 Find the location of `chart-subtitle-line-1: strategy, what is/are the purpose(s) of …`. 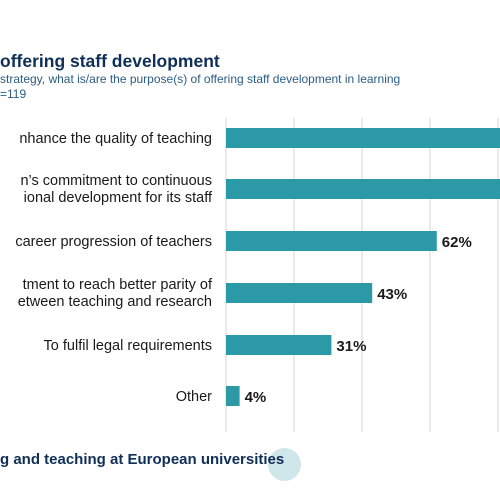

chart-subtitle-line-1: strategy, what is/are the purpose(s) of … is located at coordinates (200, 79).